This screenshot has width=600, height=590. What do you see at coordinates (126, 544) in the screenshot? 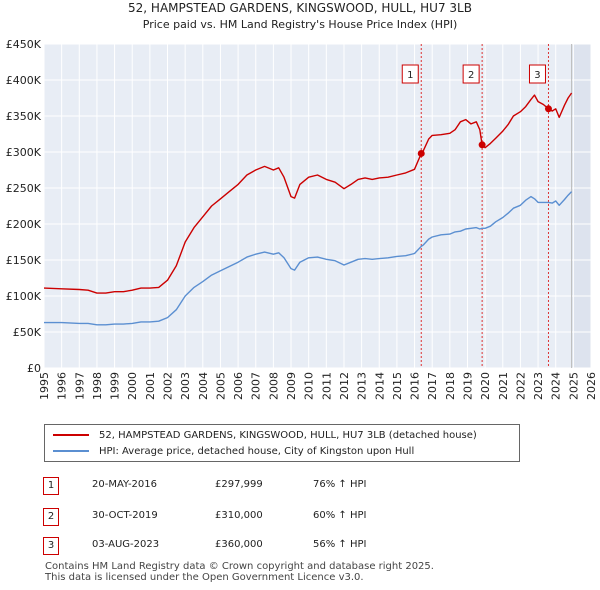
I see `sale-date: 03-AUG-2023` at bounding box center [126, 544].